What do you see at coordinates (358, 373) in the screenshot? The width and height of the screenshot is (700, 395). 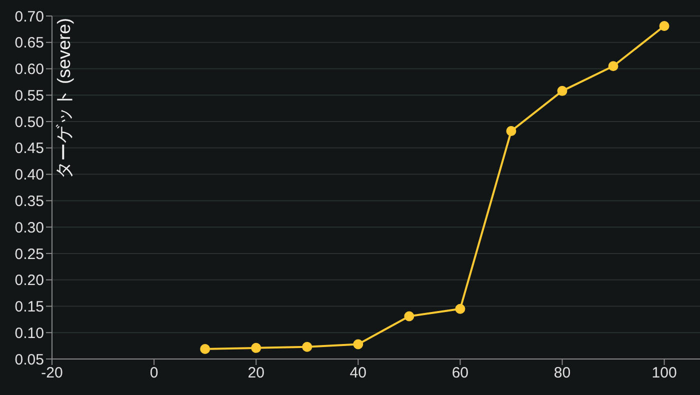 I see `x-tick-label: 40` at bounding box center [358, 373].